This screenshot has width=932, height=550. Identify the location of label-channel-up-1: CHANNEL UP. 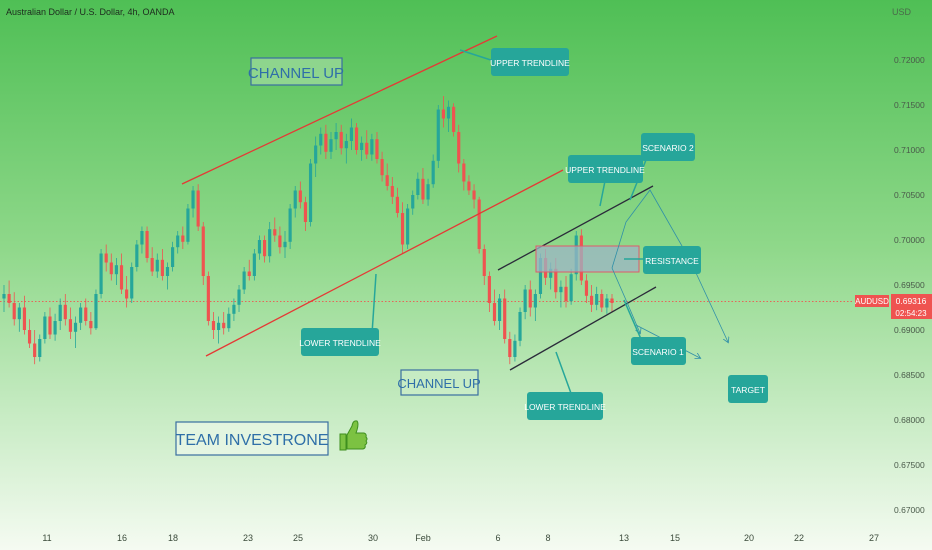
(296, 71).